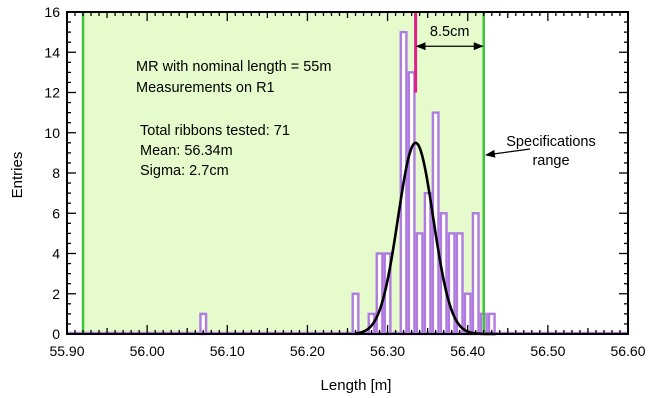  What do you see at coordinates (52, 12) in the screenshot?
I see `y-tick-label: 16` at bounding box center [52, 12].